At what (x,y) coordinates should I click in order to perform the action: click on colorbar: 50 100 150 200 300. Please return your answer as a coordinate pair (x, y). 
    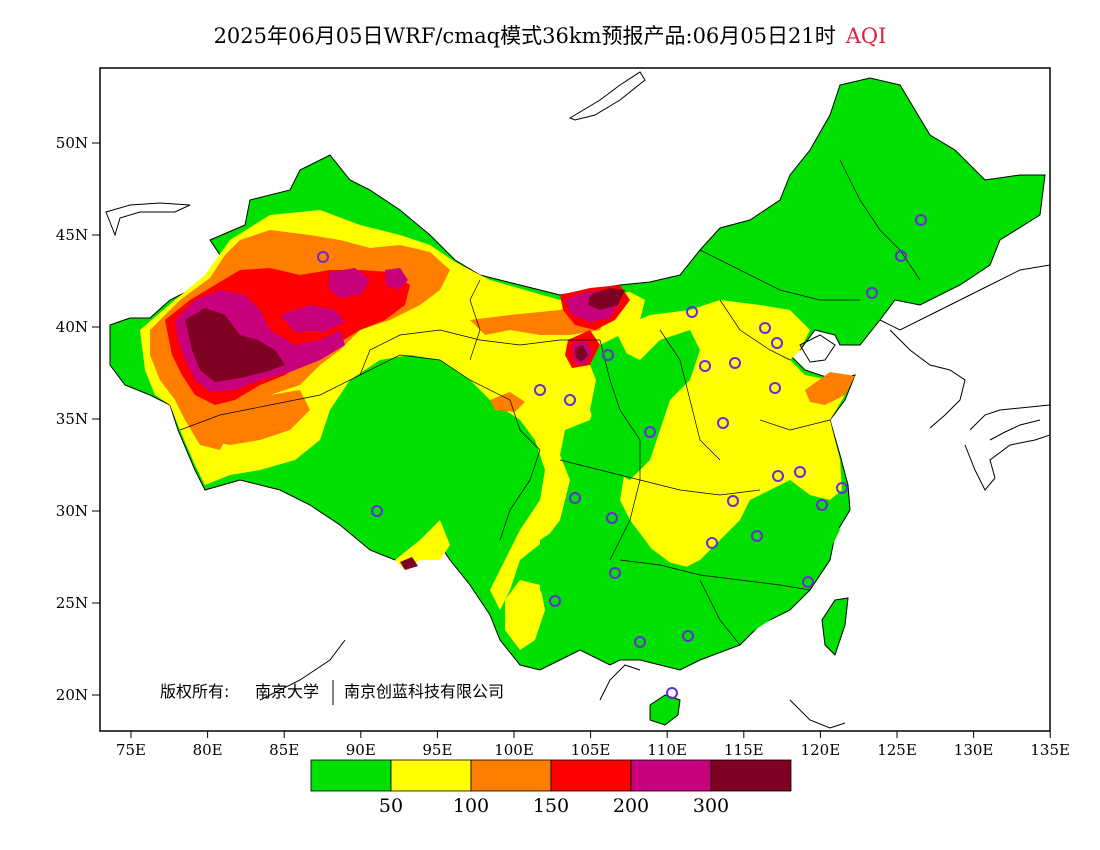
    Looking at the image, I should click on (551, 788).